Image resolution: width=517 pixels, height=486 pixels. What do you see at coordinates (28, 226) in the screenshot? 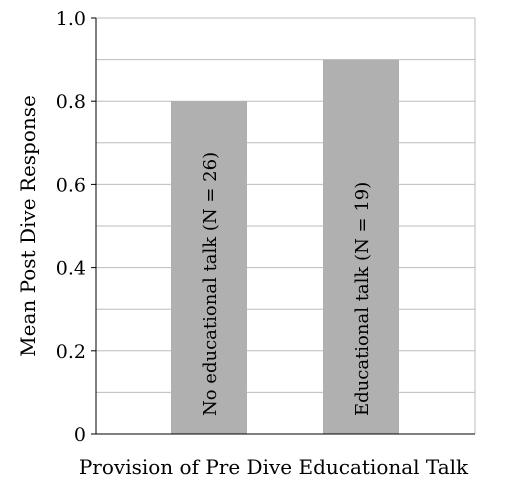
I see `y-axis-label: Mean Post Dive Response` at bounding box center [28, 226].